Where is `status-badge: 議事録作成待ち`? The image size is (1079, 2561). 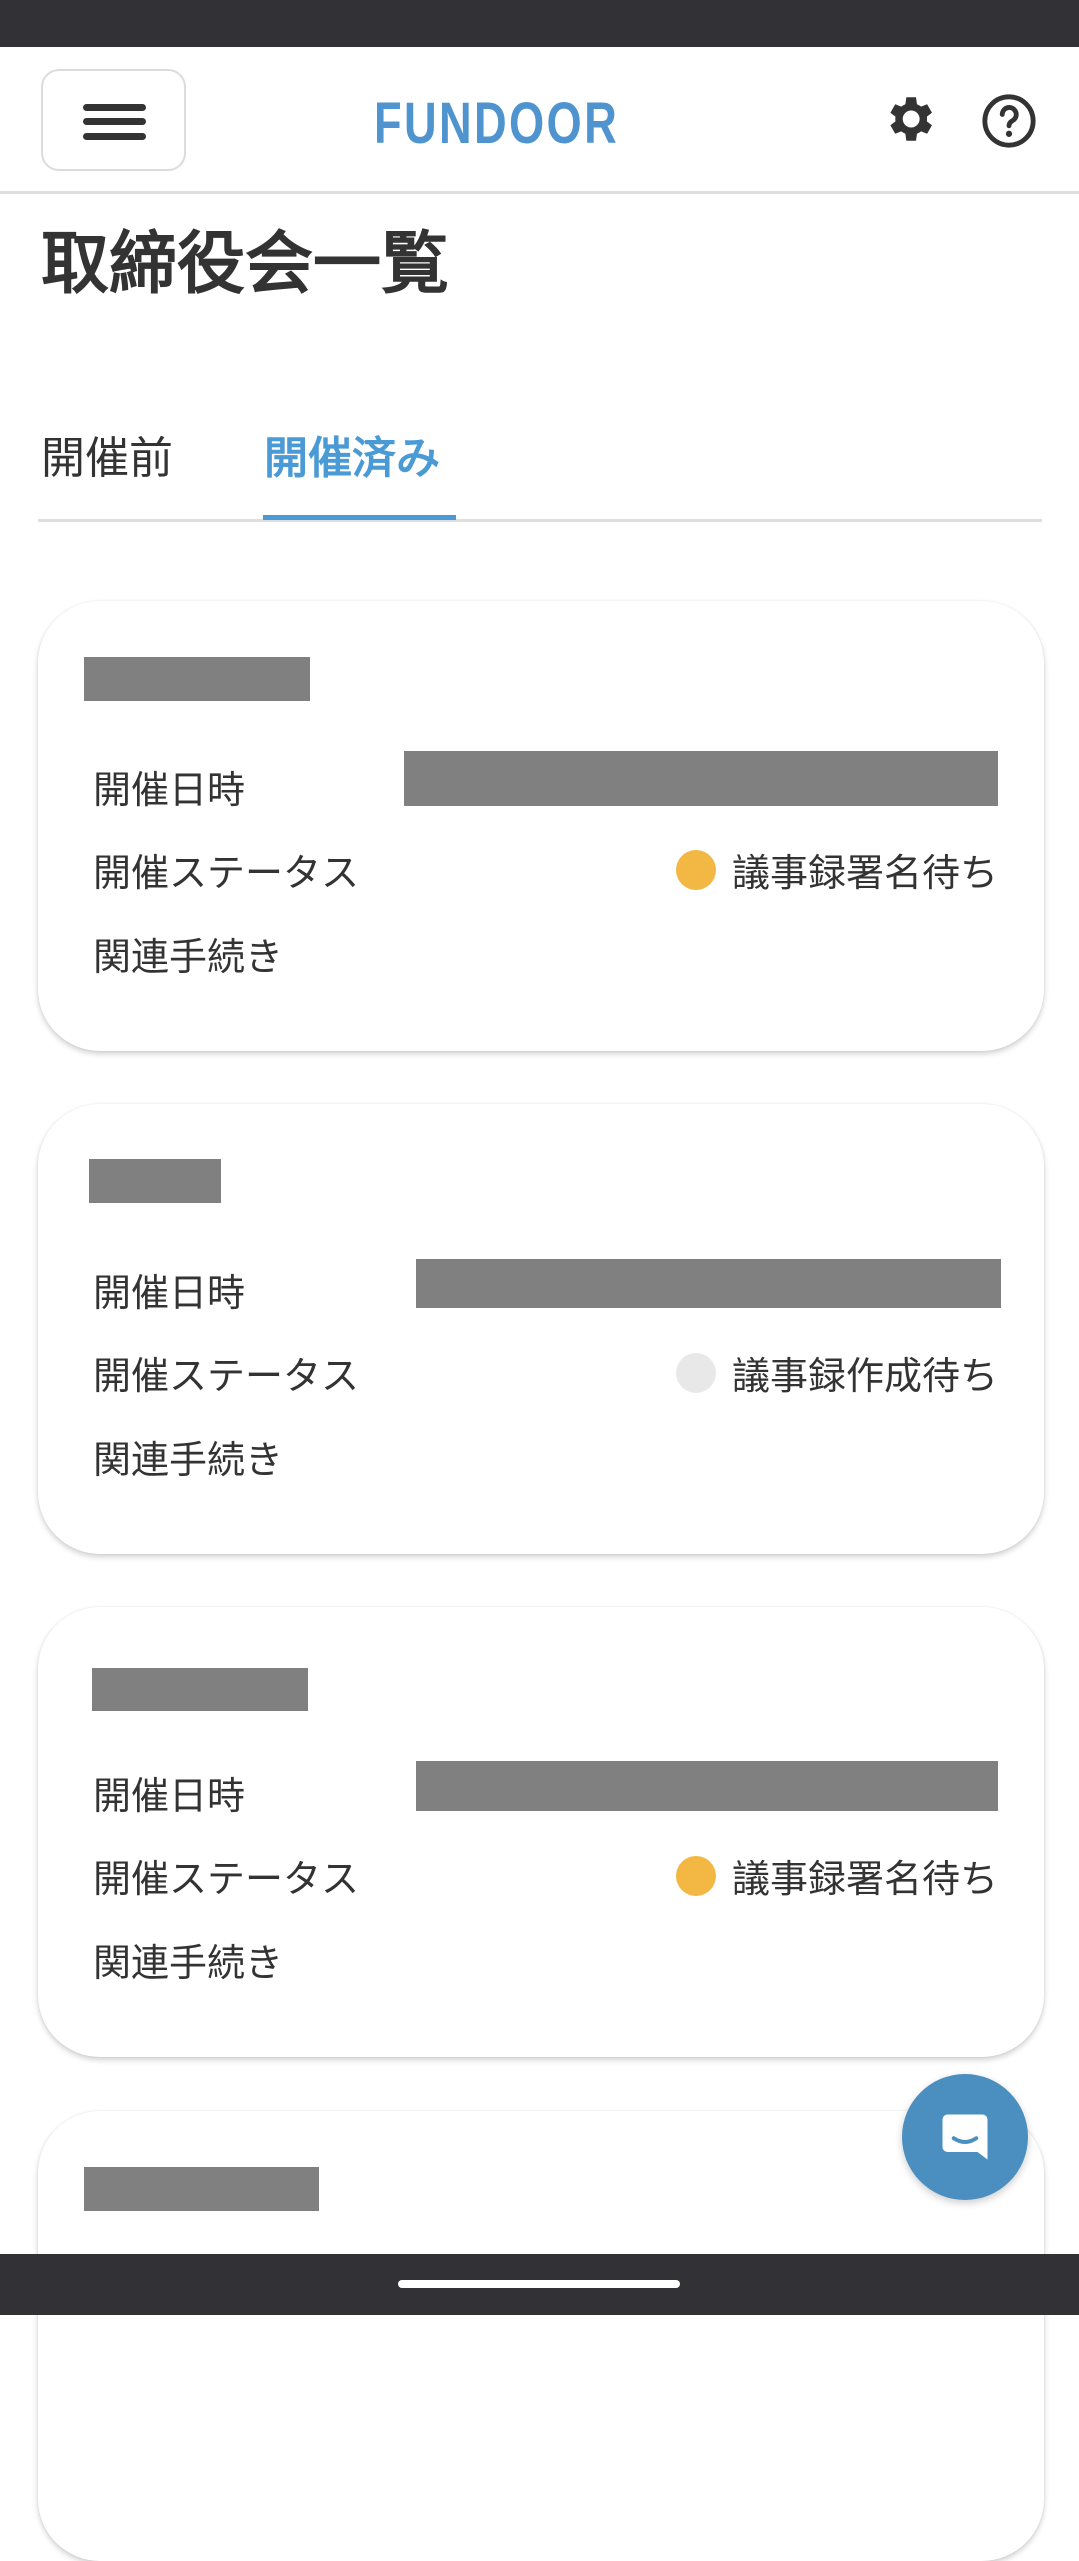 status-badge: 議事録作成待ち is located at coordinates (836, 1372).